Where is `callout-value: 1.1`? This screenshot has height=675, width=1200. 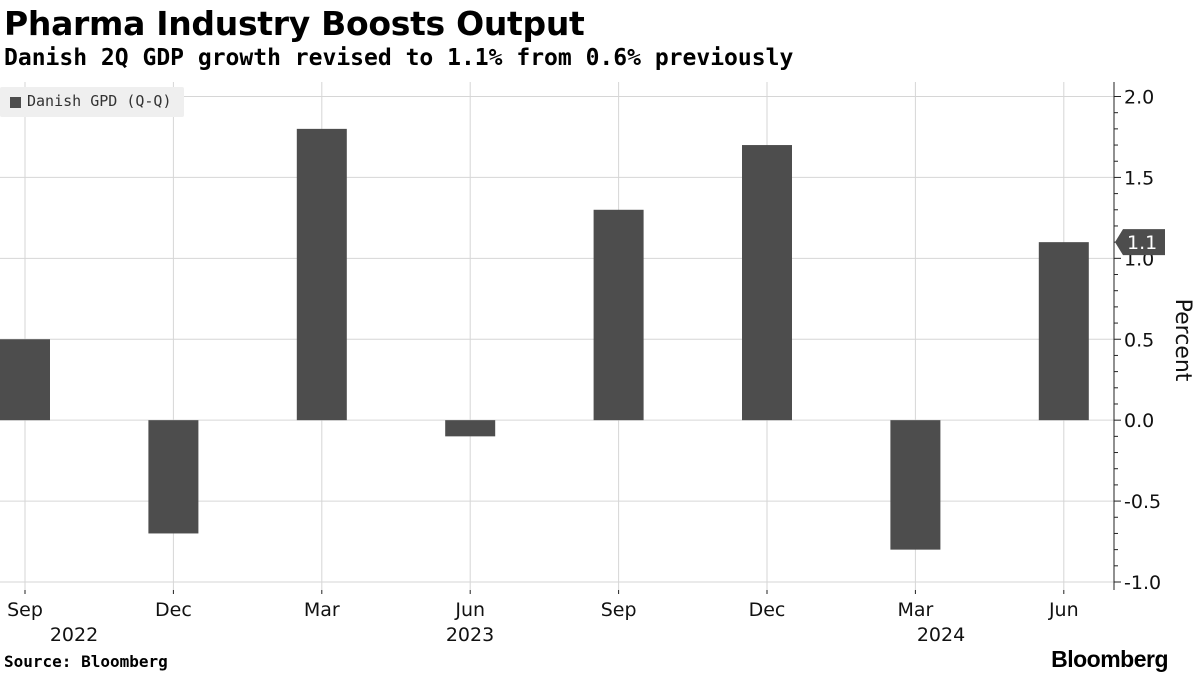
callout-value: 1.1 is located at coordinates (1142, 243).